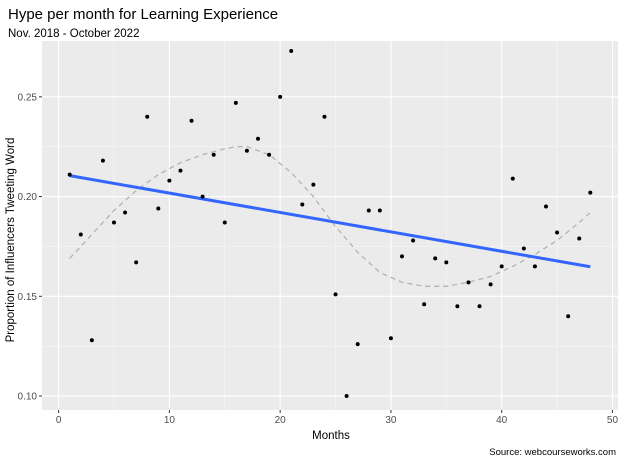  What do you see at coordinates (552, 452) in the screenshot?
I see `caption: Source: webcourseworks.com` at bounding box center [552, 452].